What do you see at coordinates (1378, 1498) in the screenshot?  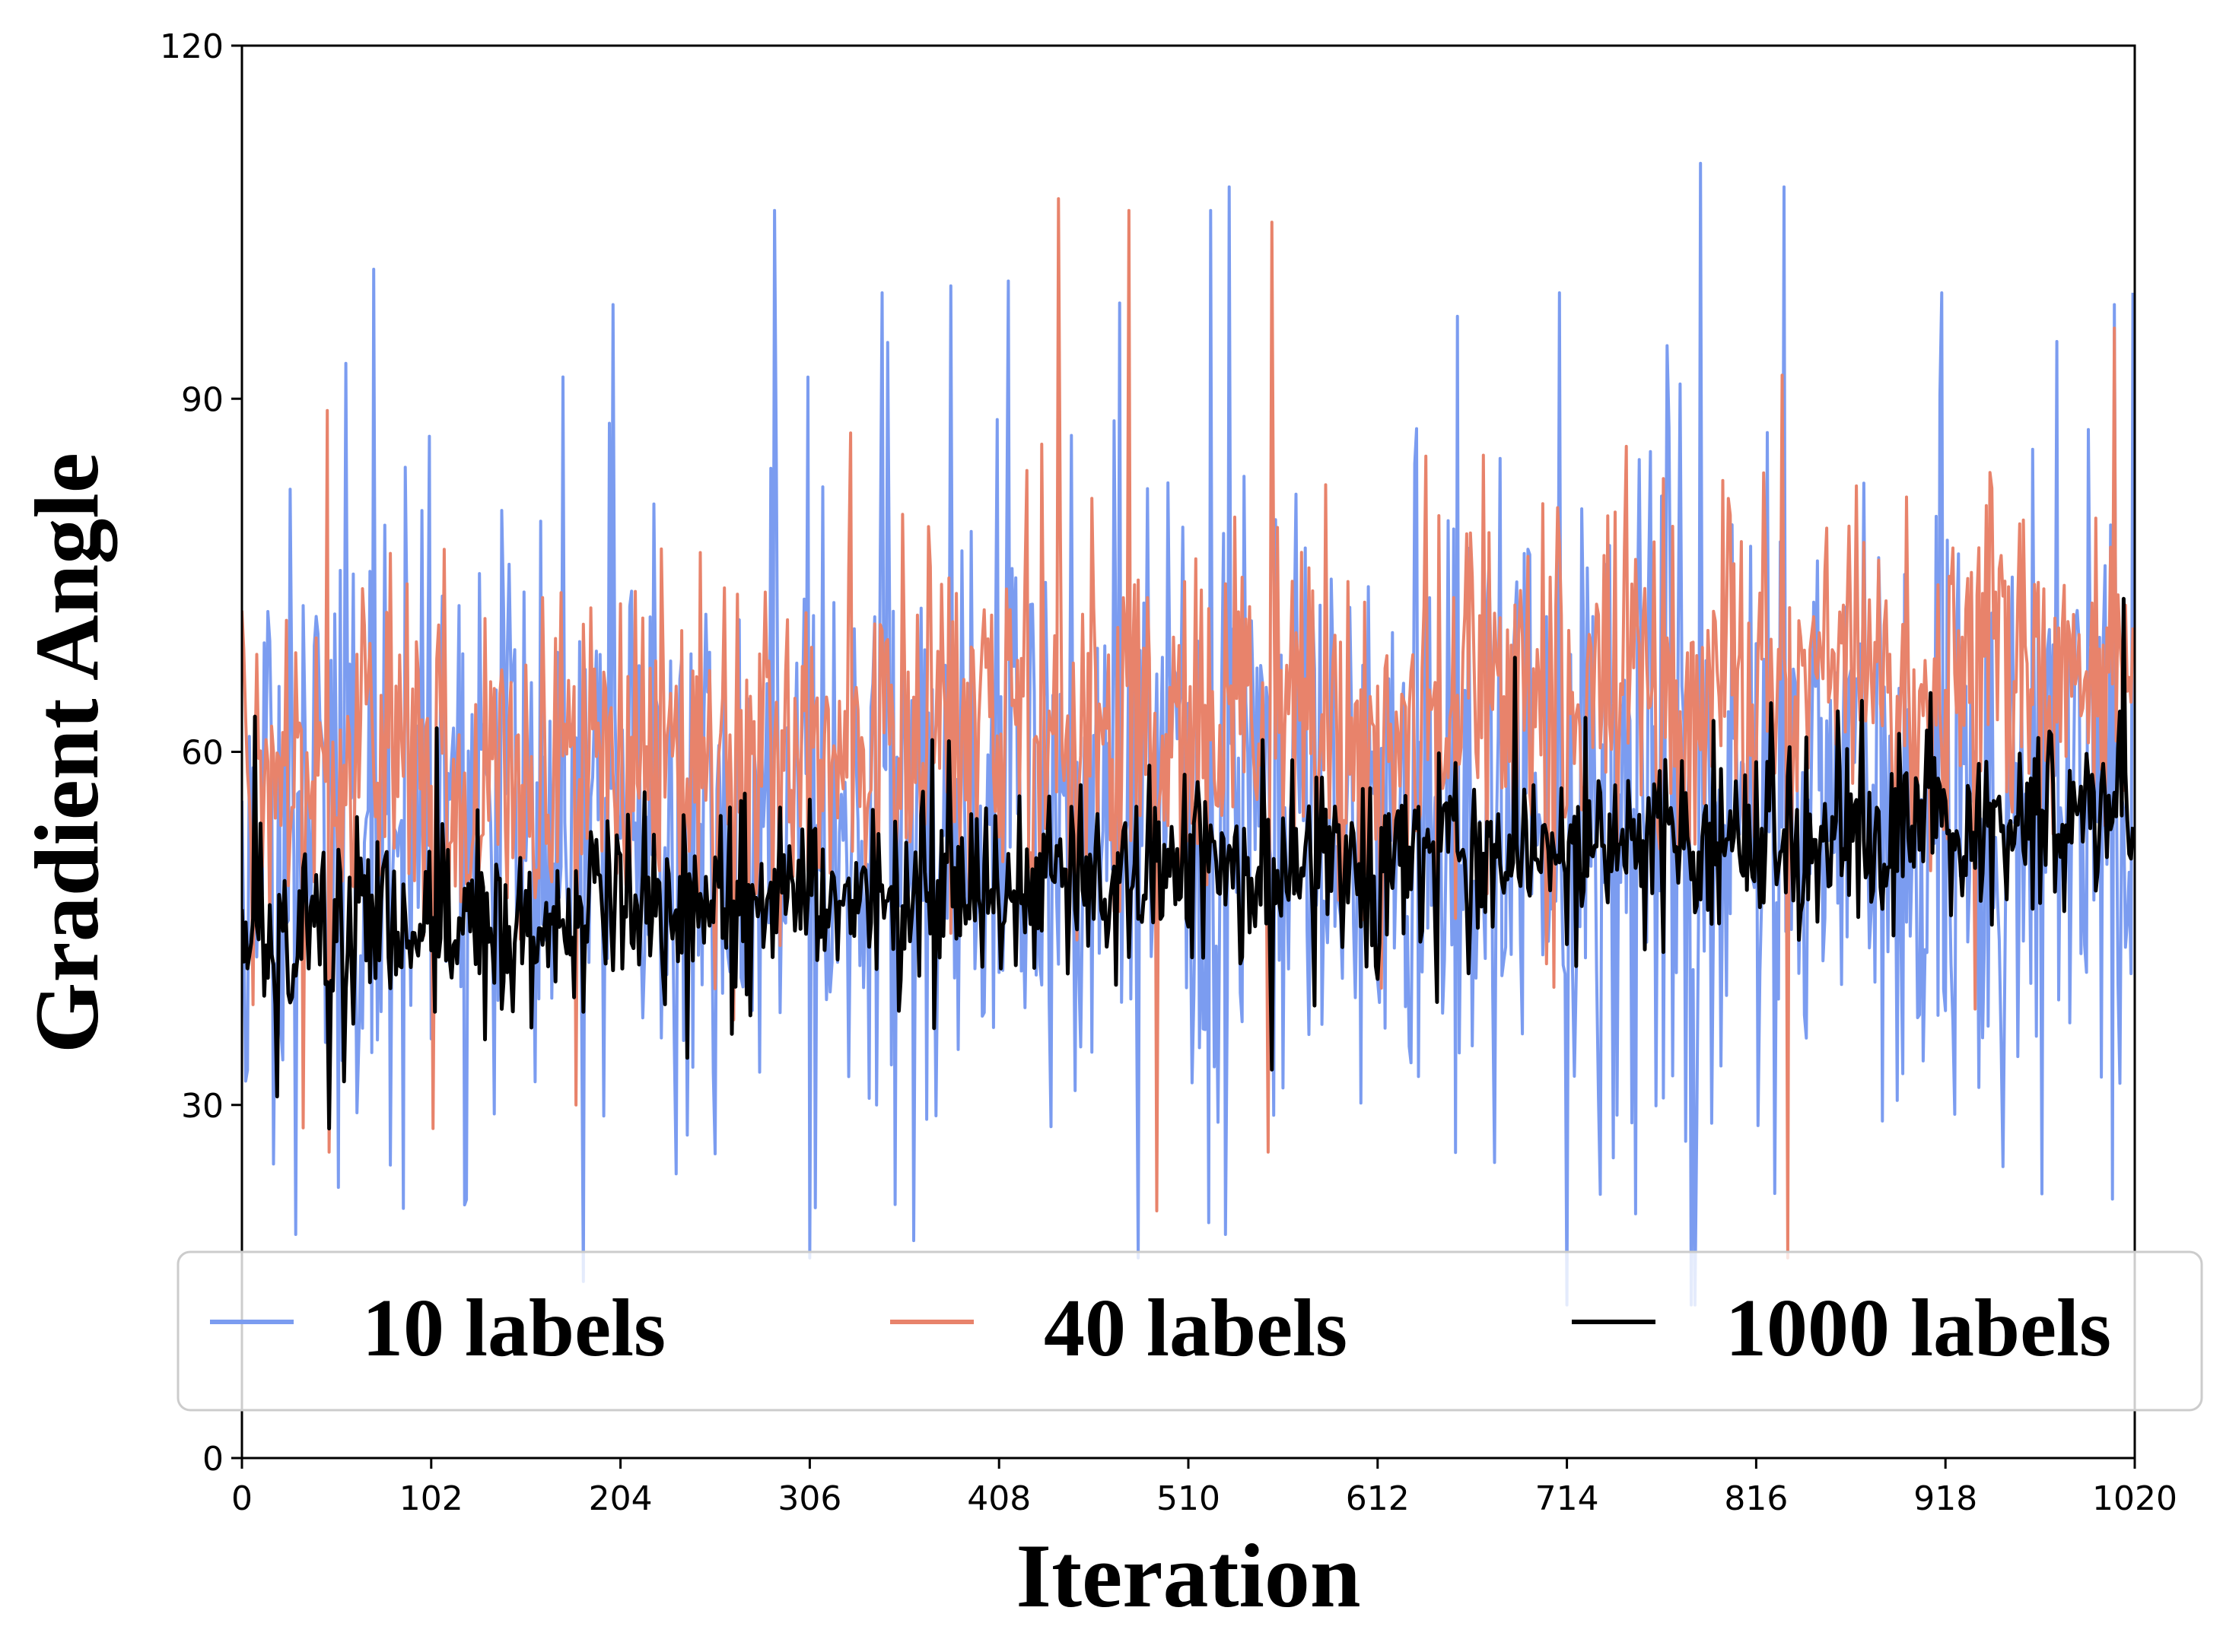 I see `x-tick-label: 612` at bounding box center [1378, 1498].